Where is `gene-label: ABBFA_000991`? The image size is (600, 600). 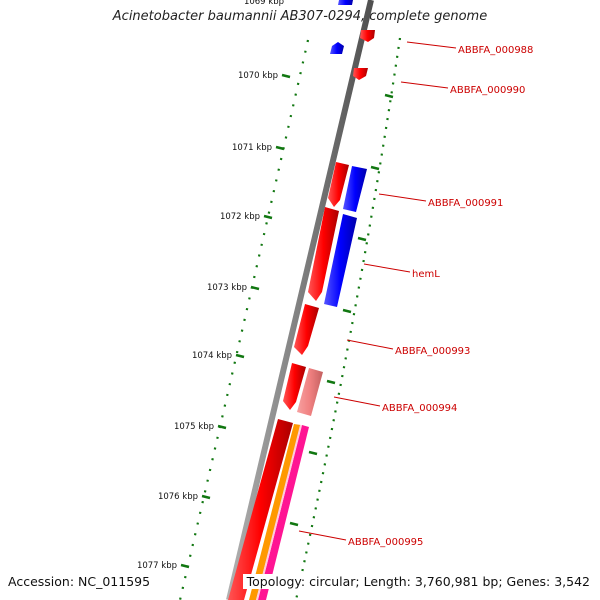 gene-label: ABBFA_000991 is located at coordinates (465, 203).